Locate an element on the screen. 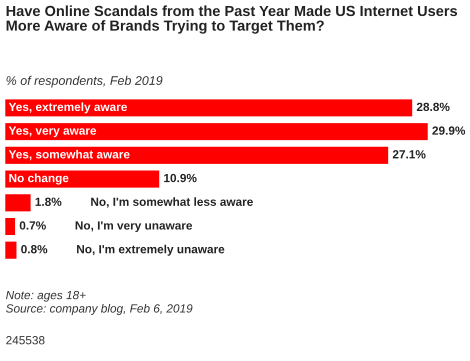 This screenshot has width=470, height=361. text: Note: ages 18+ is located at coordinates (46, 296).